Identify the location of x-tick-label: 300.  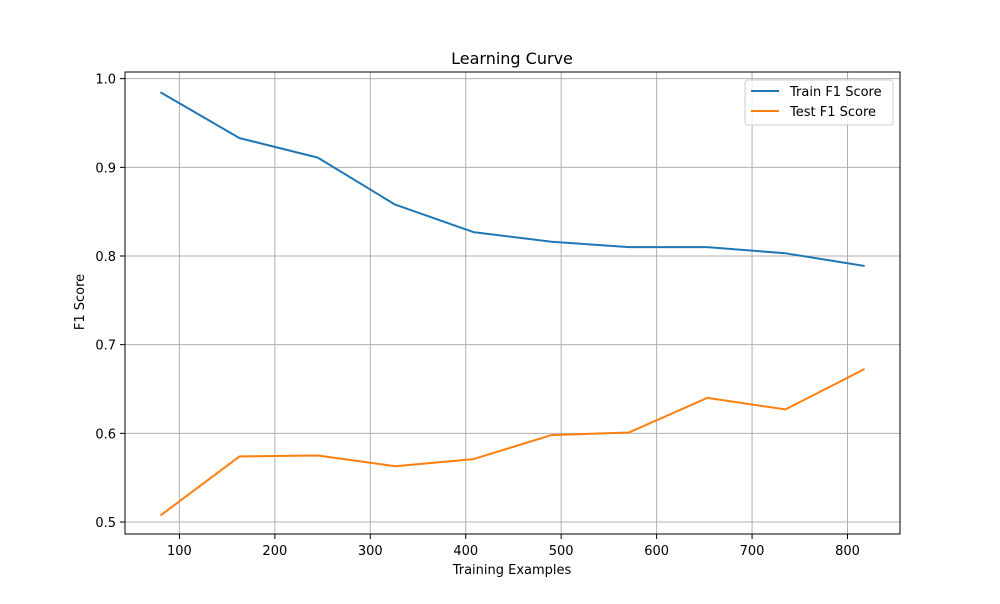
(370, 551).